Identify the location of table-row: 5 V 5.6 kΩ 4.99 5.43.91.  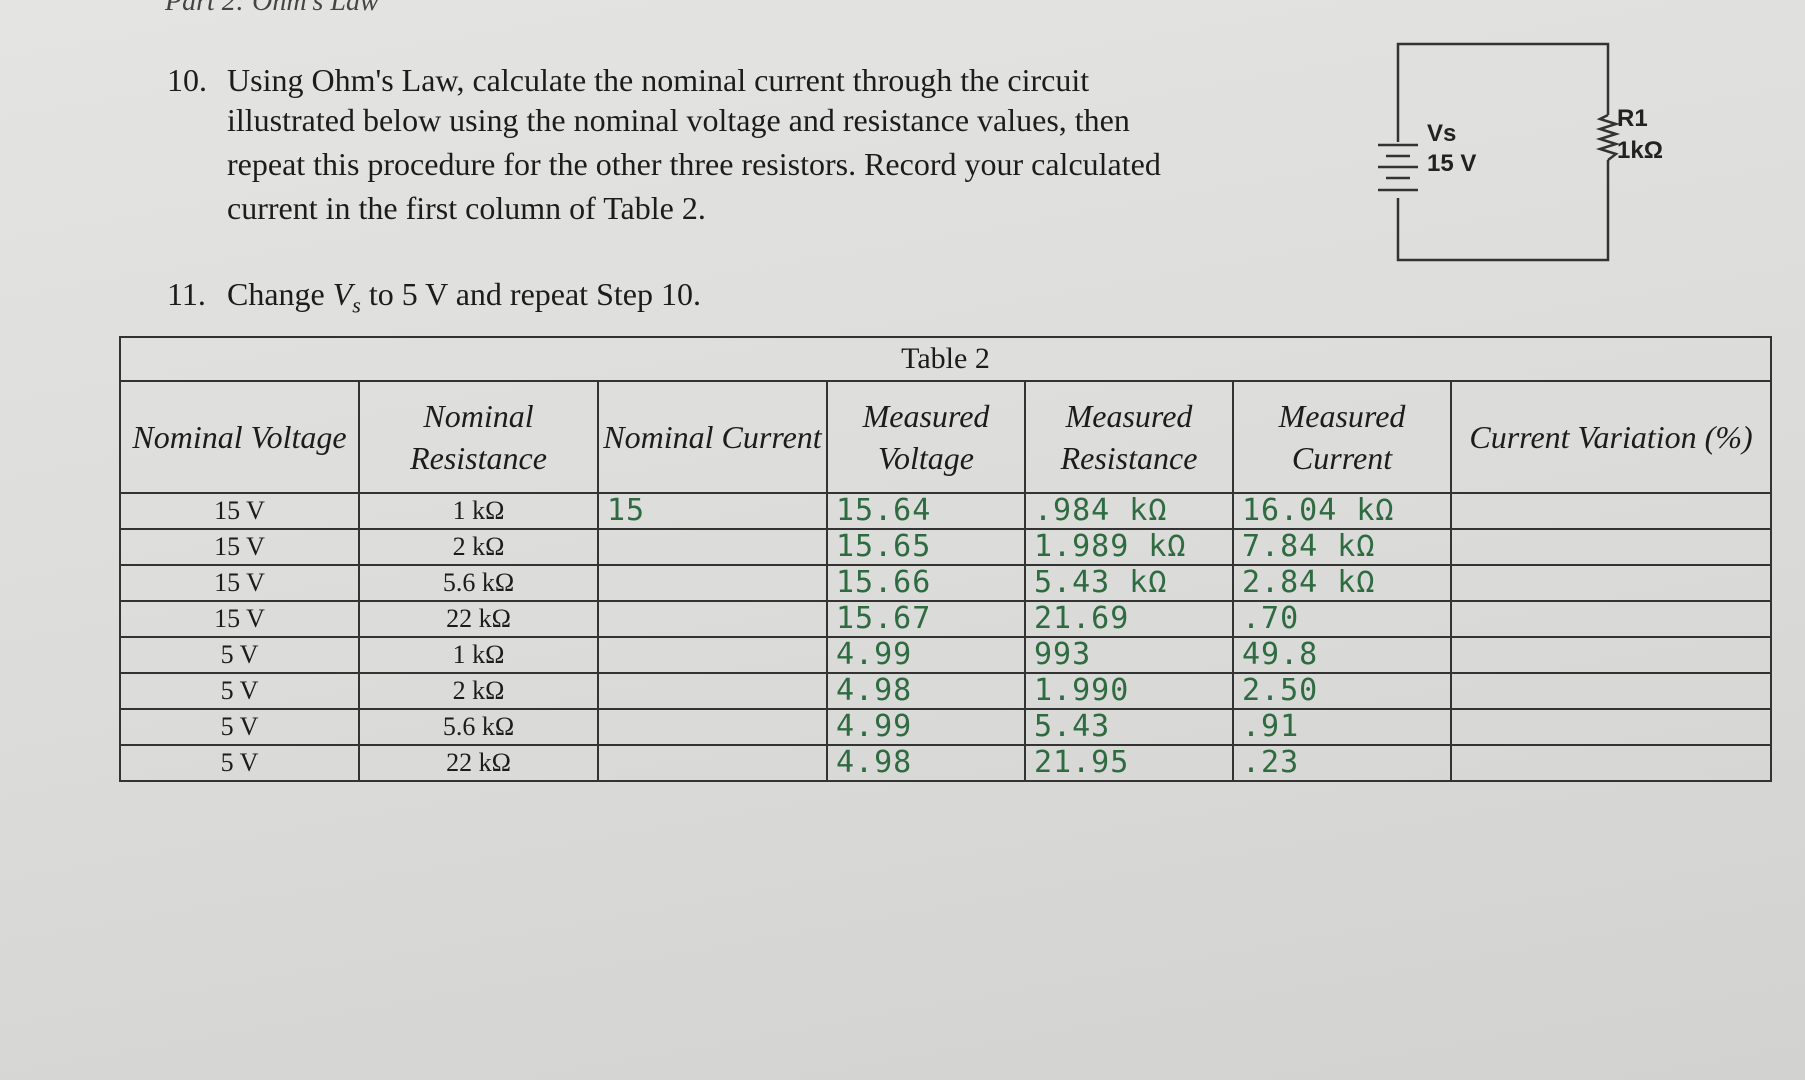
(945, 727).